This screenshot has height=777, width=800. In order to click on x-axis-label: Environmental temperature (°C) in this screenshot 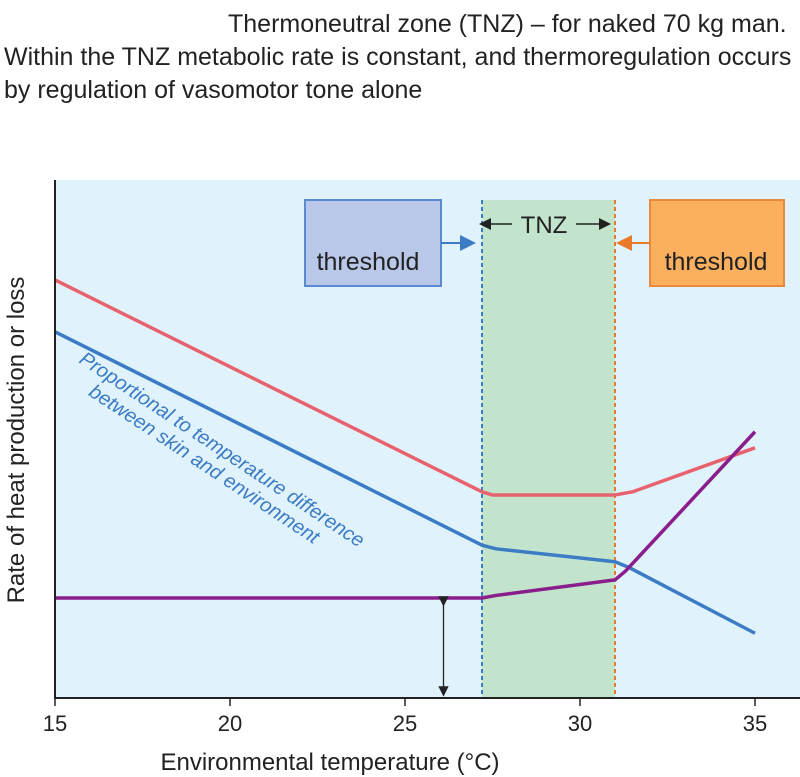, I will do `click(329, 762)`.